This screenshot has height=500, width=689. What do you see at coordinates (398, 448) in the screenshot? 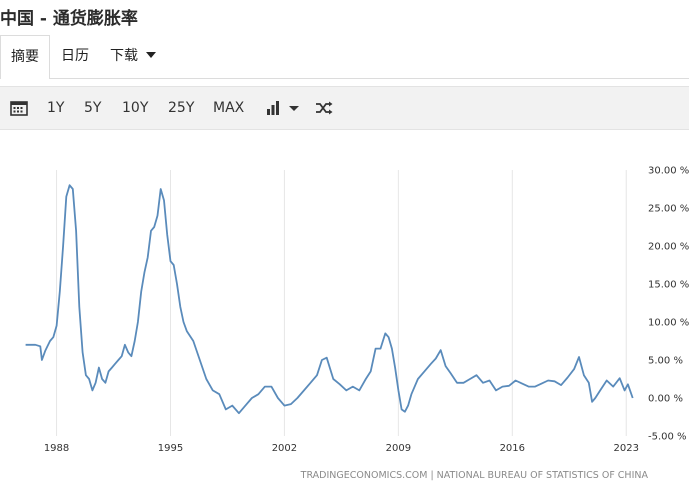
I see `x-tick-label: 2009` at bounding box center [398, 448].